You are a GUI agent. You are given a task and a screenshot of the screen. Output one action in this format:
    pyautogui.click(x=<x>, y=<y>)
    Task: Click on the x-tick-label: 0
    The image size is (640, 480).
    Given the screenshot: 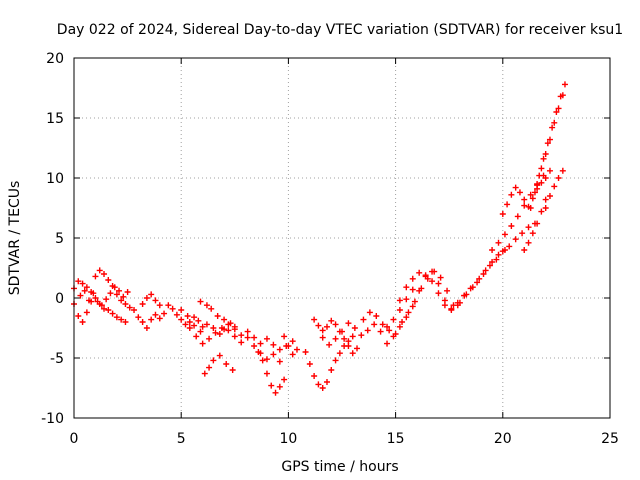 What is the action you would take?
    pyautogui.click(x=74, y=439)
    